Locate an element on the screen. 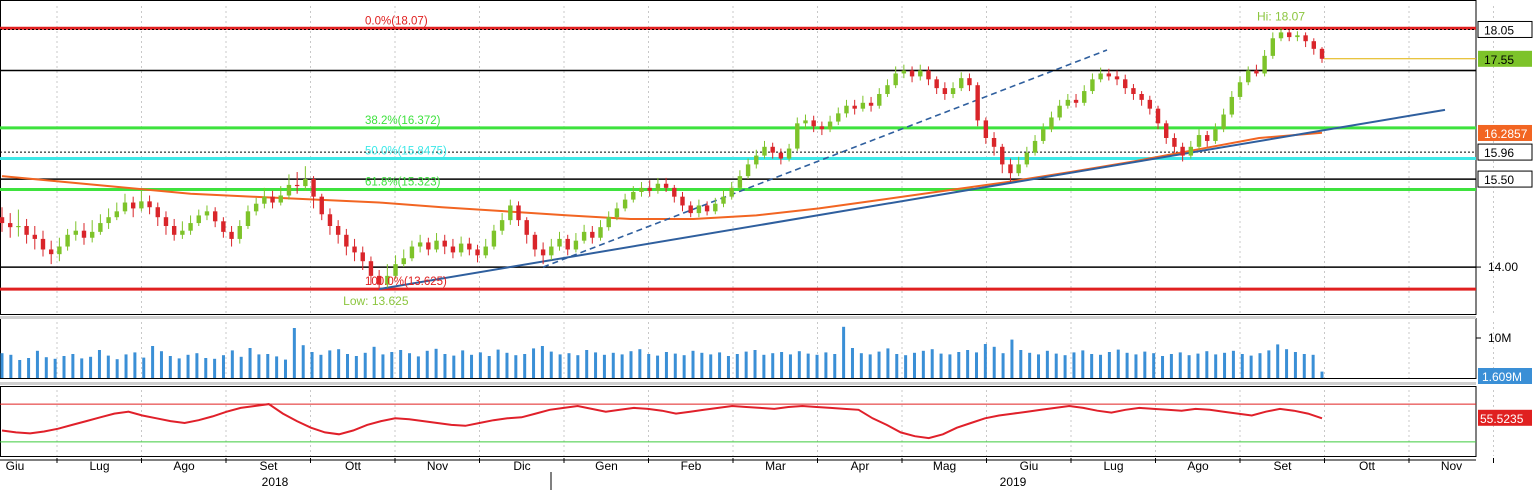  rsi-last-label: 55.5235 is located at coordinates (1502, 419).